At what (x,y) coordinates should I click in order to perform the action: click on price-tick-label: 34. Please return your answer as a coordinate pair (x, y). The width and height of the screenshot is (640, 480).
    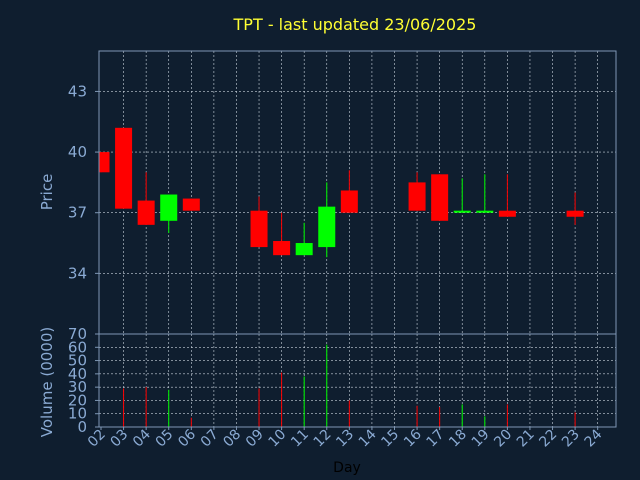
    Looking at the image, I should click on (77, 273).